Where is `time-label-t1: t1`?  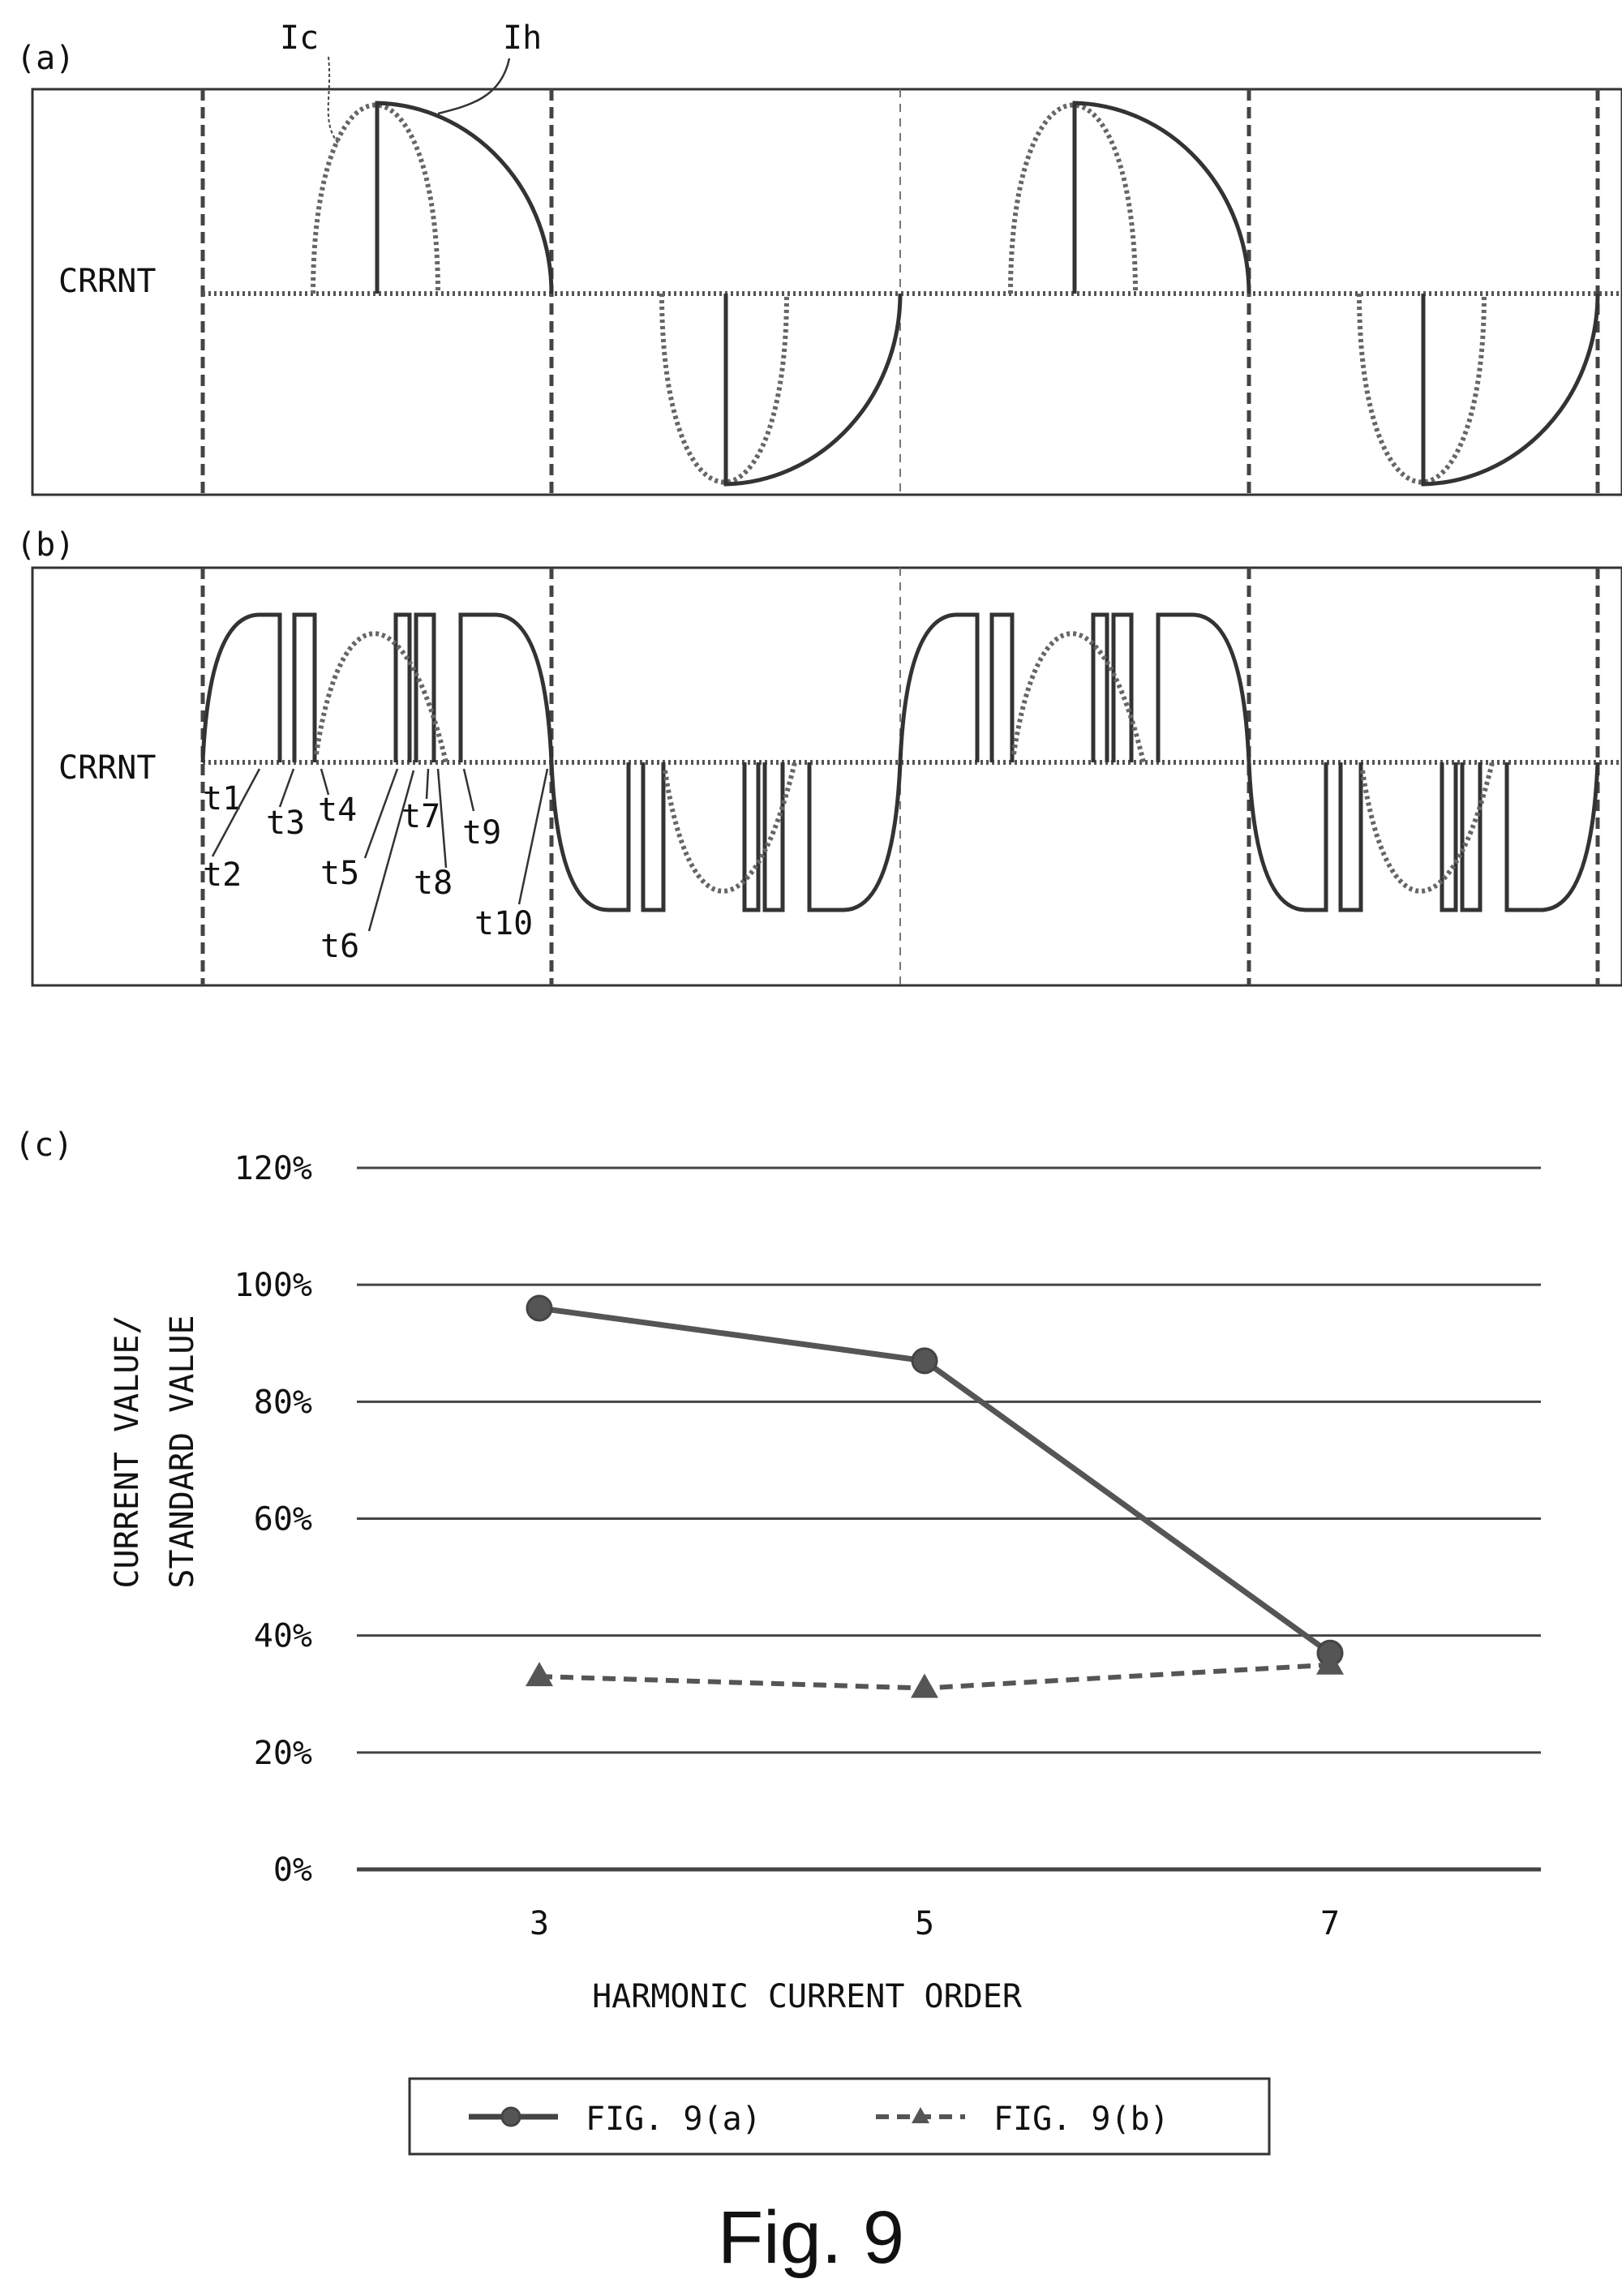 time-label-t1: t1 is located at coordinates (222, 799).